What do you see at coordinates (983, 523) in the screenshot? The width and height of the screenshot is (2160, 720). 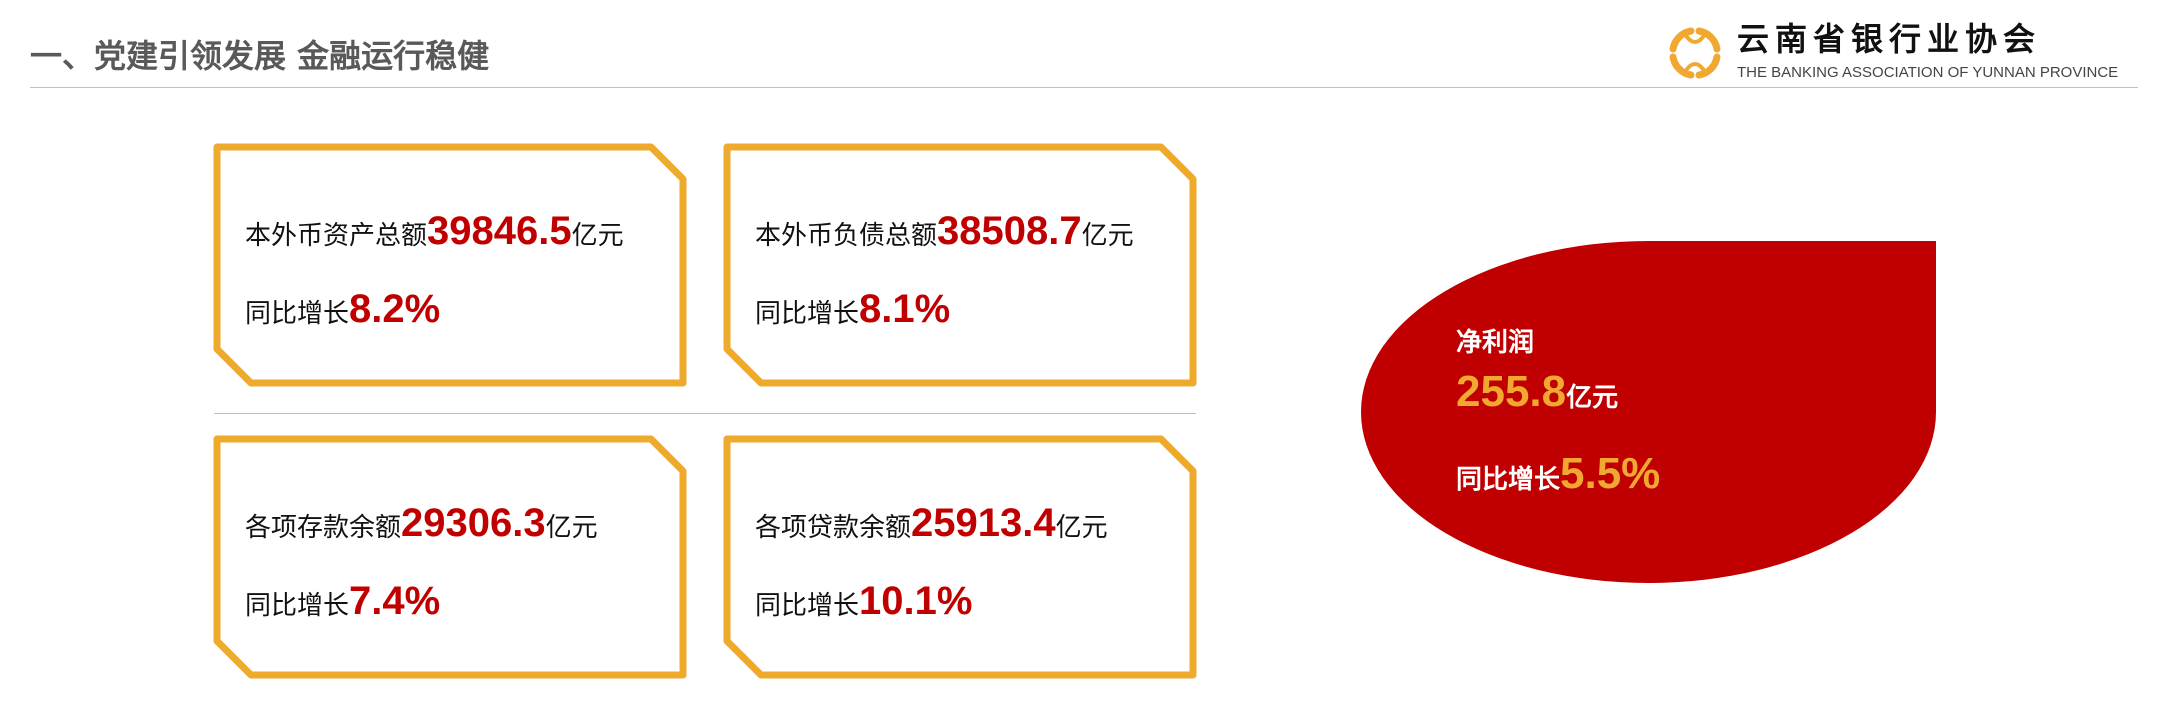 I see `card-value: 25913.4` at bounding box center [983, 523].